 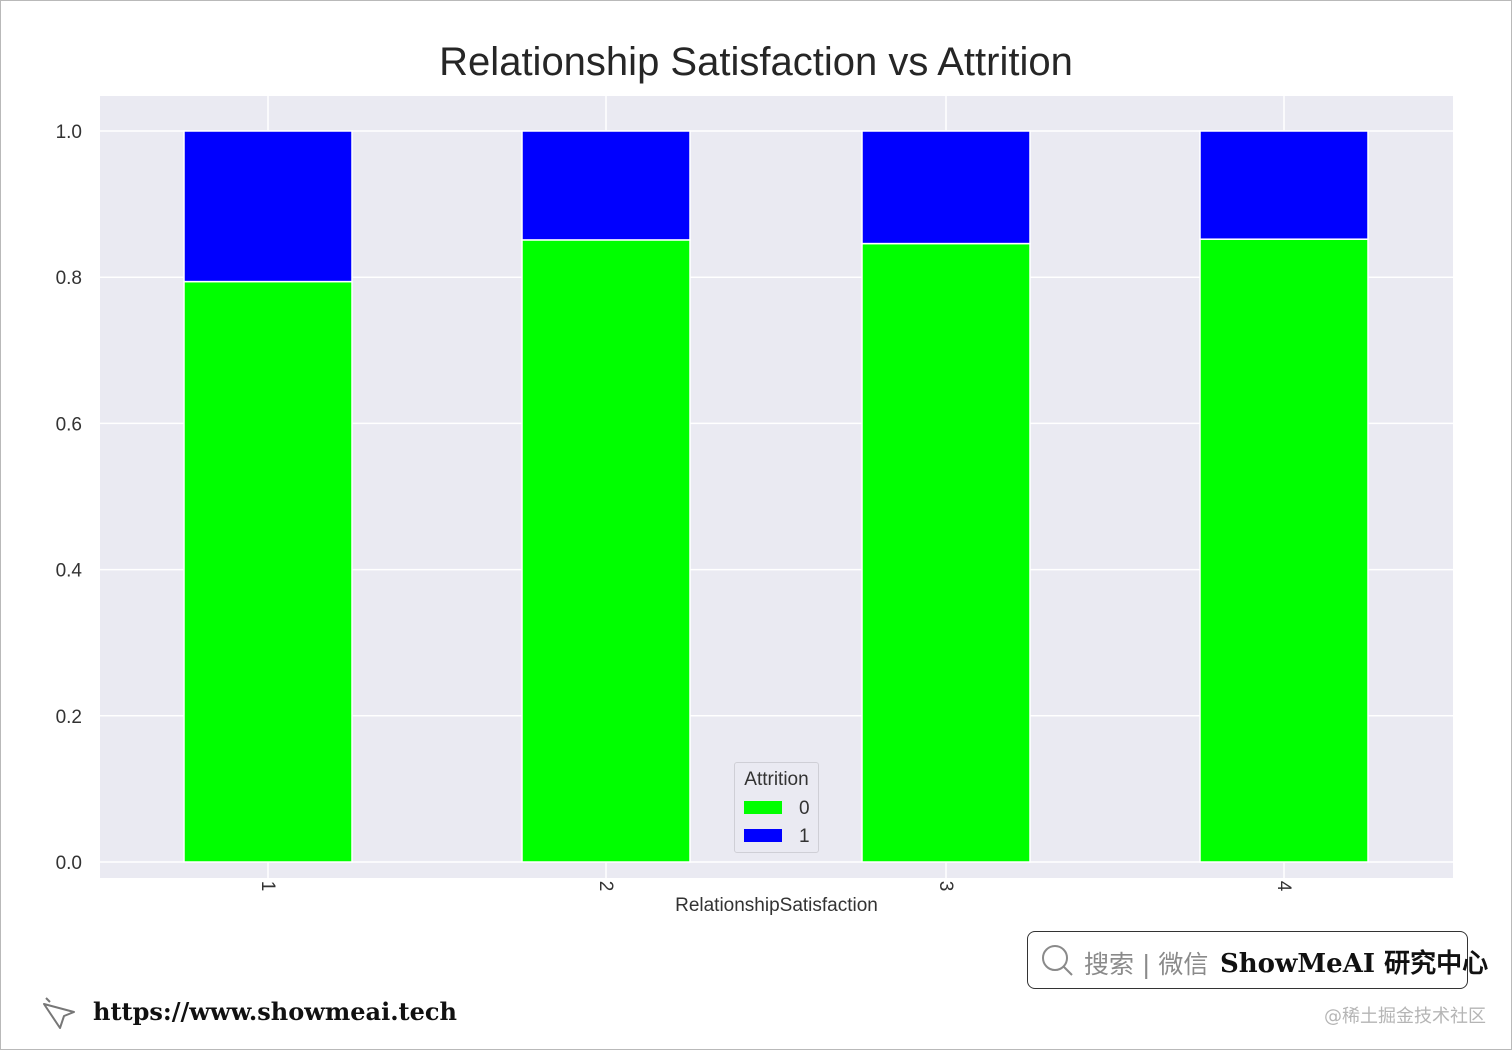 What do you see at coordinates (804, 808) in the screenshot?
I see `legend-label-0: 0` at bounding box center [804, 808].